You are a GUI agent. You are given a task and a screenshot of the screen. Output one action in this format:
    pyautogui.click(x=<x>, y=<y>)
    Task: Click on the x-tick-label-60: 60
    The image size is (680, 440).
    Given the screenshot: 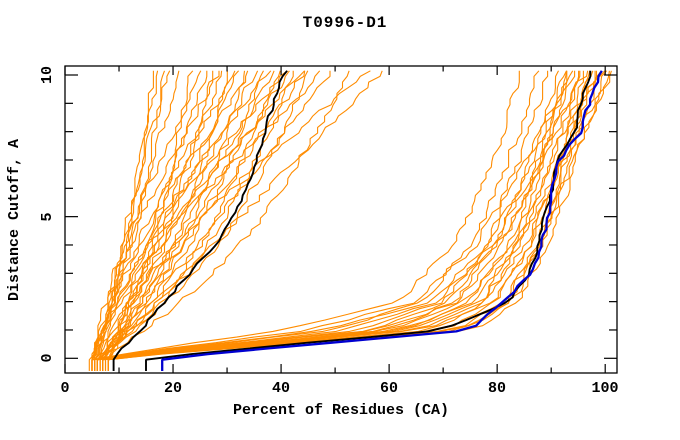 What is the action you would take?
    pyautogui.click(x=389, y=388)
    